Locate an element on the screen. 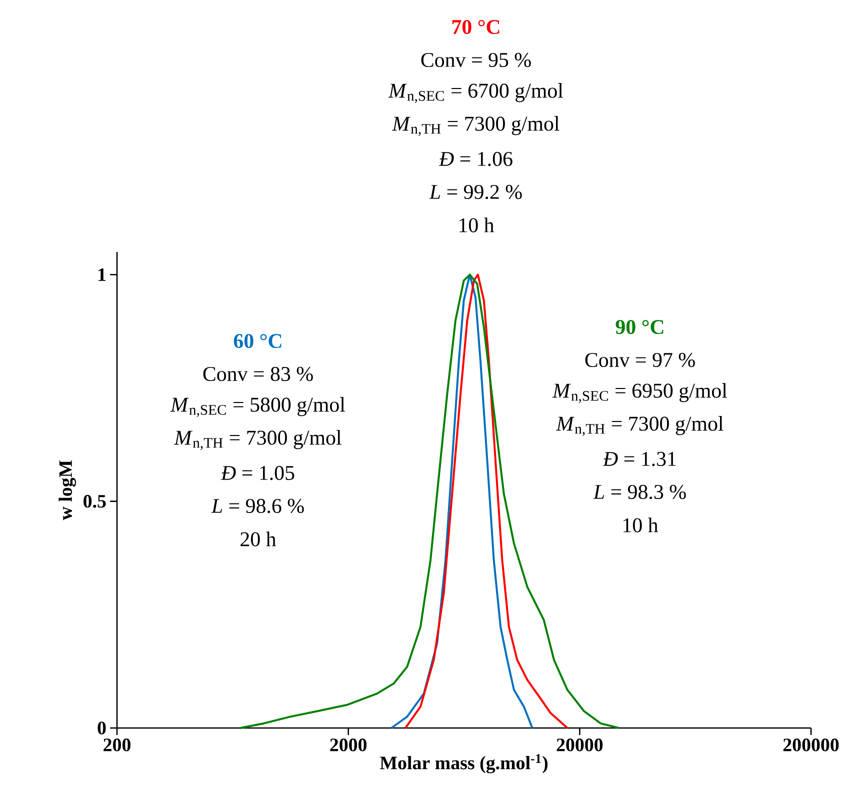 The width and height of the screenshot is (845, 809). annotation: M$_{n,SEC}$ = 6950 g/mol is located at coordinates (640, 393).